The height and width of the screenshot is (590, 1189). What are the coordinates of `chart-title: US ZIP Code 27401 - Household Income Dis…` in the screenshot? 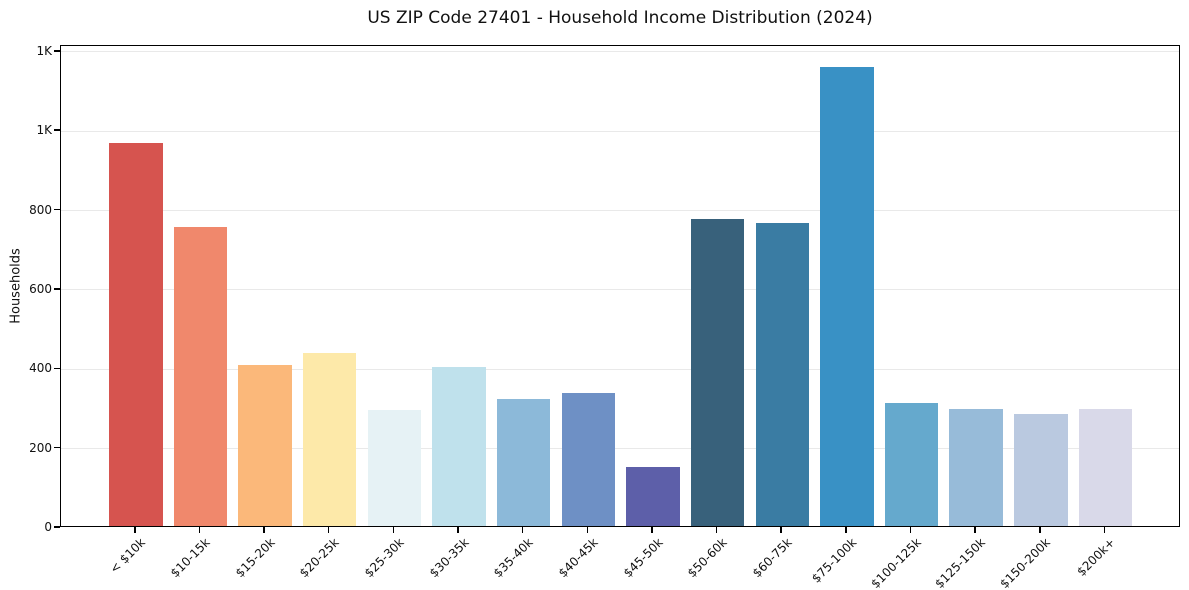 It's located at (620, 18).